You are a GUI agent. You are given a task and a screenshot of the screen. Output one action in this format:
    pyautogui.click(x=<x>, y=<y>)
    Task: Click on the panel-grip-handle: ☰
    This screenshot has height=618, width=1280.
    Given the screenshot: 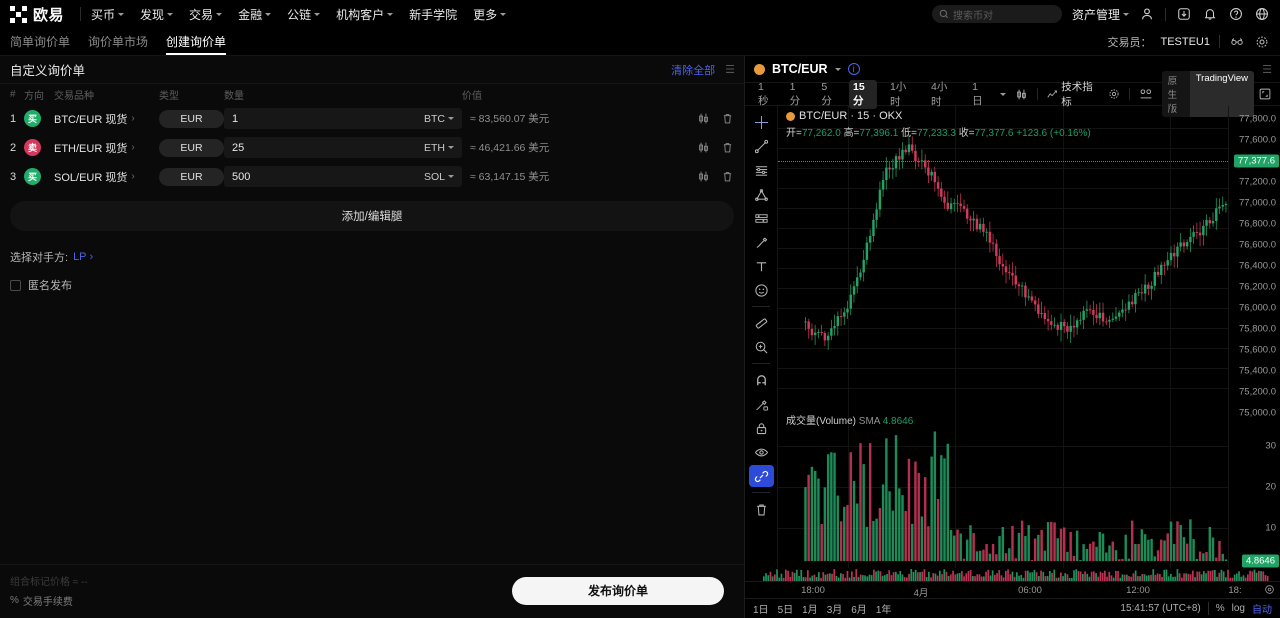 What is the action you would take?
    pyautogui.click(x=730, y=70)
    